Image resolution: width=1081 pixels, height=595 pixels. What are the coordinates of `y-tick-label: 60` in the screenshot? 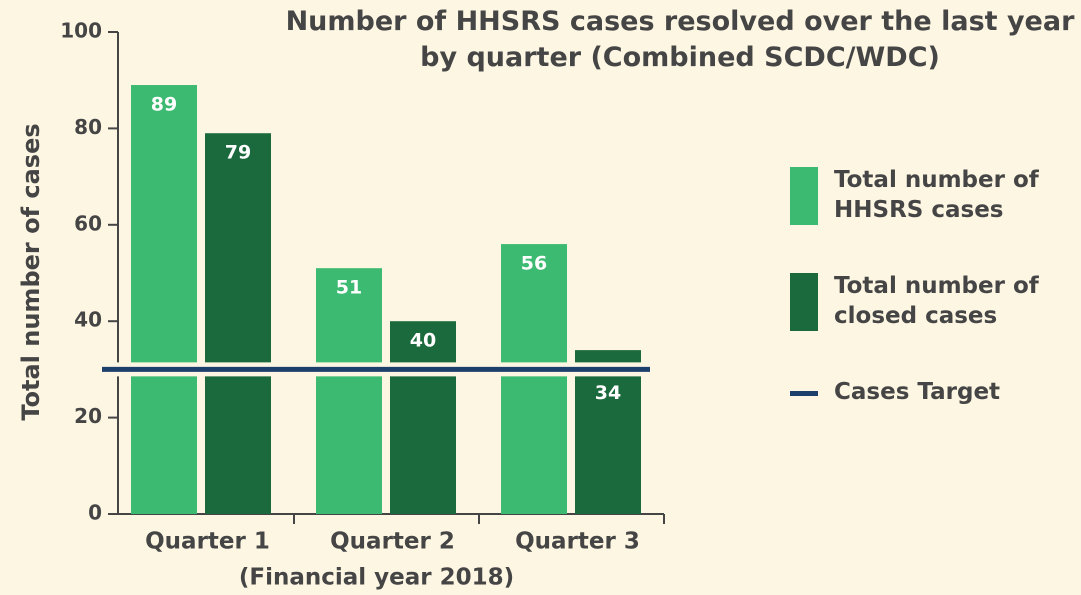 It's located at (88, 223).